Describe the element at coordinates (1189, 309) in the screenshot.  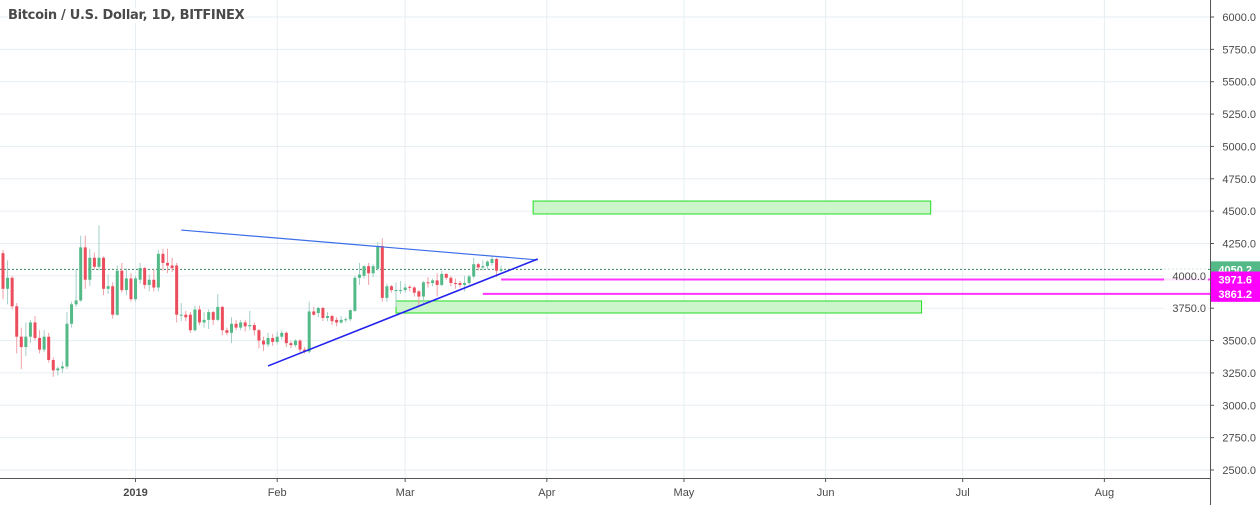
I see `price-axis-label: 3750.0` at that location.